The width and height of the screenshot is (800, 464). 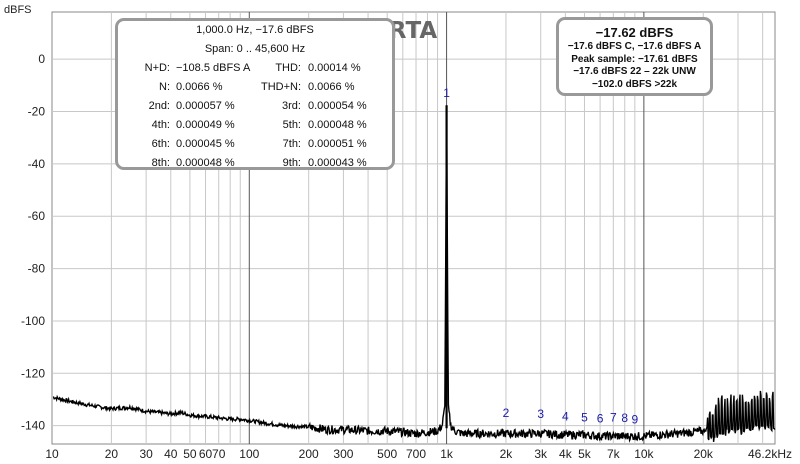 What do you see at coordinates (190, 454) in the screenshot?
I see `x-tick-label: 50` at bounding box center [190, 454].